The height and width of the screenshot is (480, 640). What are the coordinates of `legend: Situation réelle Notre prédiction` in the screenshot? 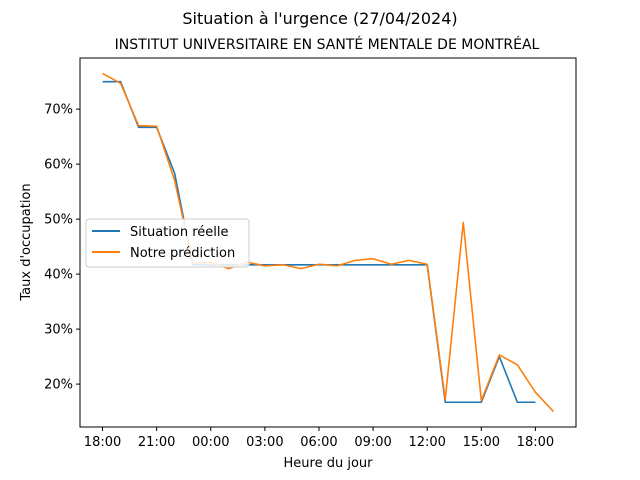 It's located at (167, 243).